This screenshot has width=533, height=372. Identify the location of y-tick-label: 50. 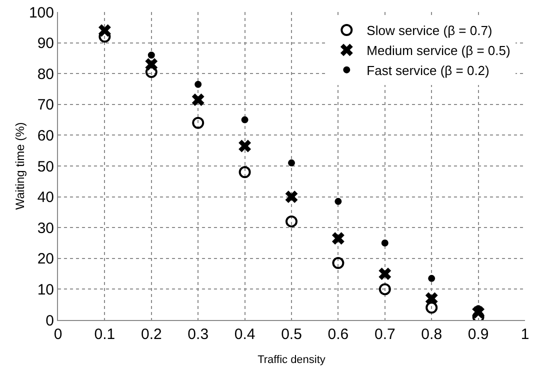
(45, 167).